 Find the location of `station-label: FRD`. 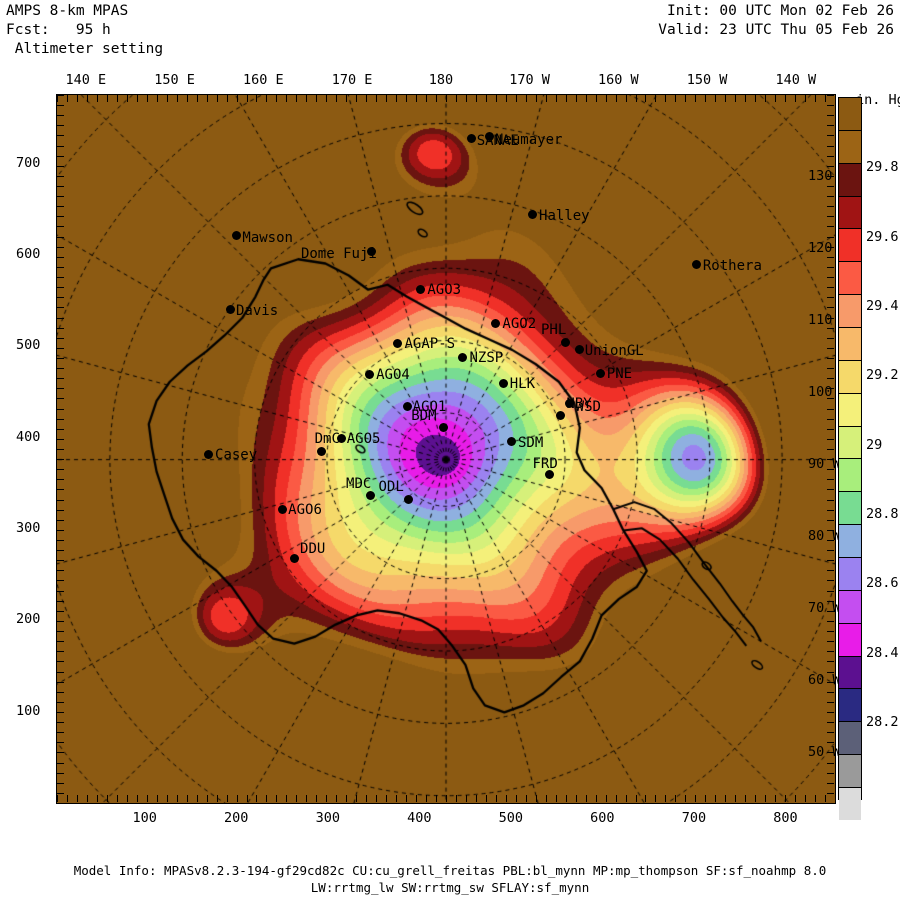

station-label: FRD is located at coordinates (545, 464).